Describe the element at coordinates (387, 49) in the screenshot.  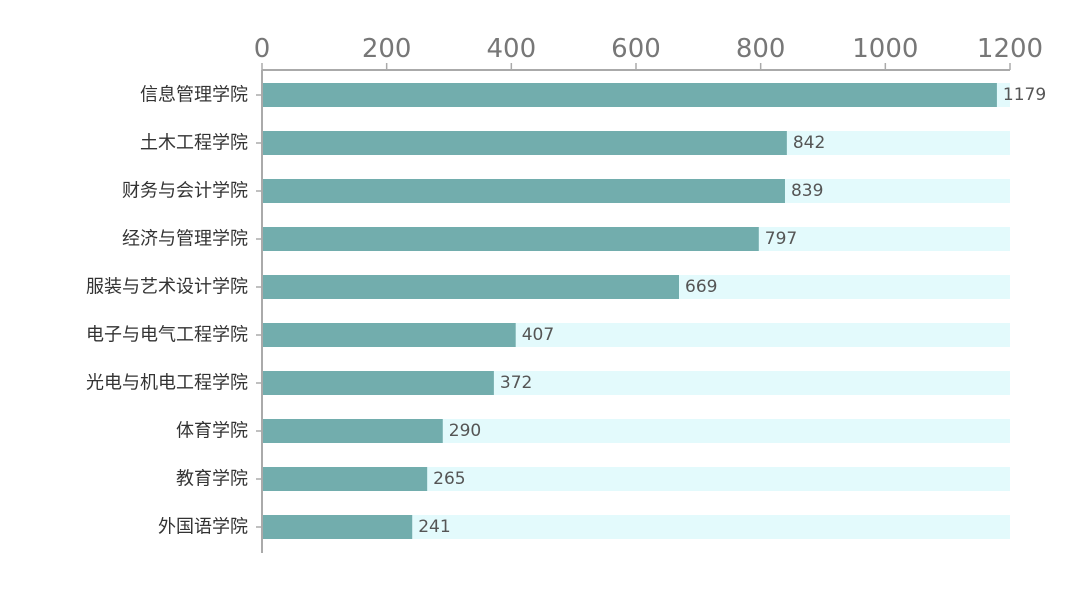
I see `x-tick-label: 200` at that location.